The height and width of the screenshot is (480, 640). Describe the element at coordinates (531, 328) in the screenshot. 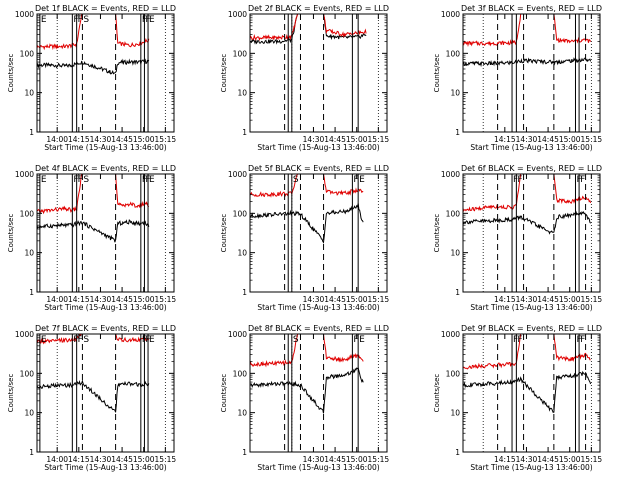

I see `panel-title: Det 9f BLACK = Events, RED = LLD` at that location.